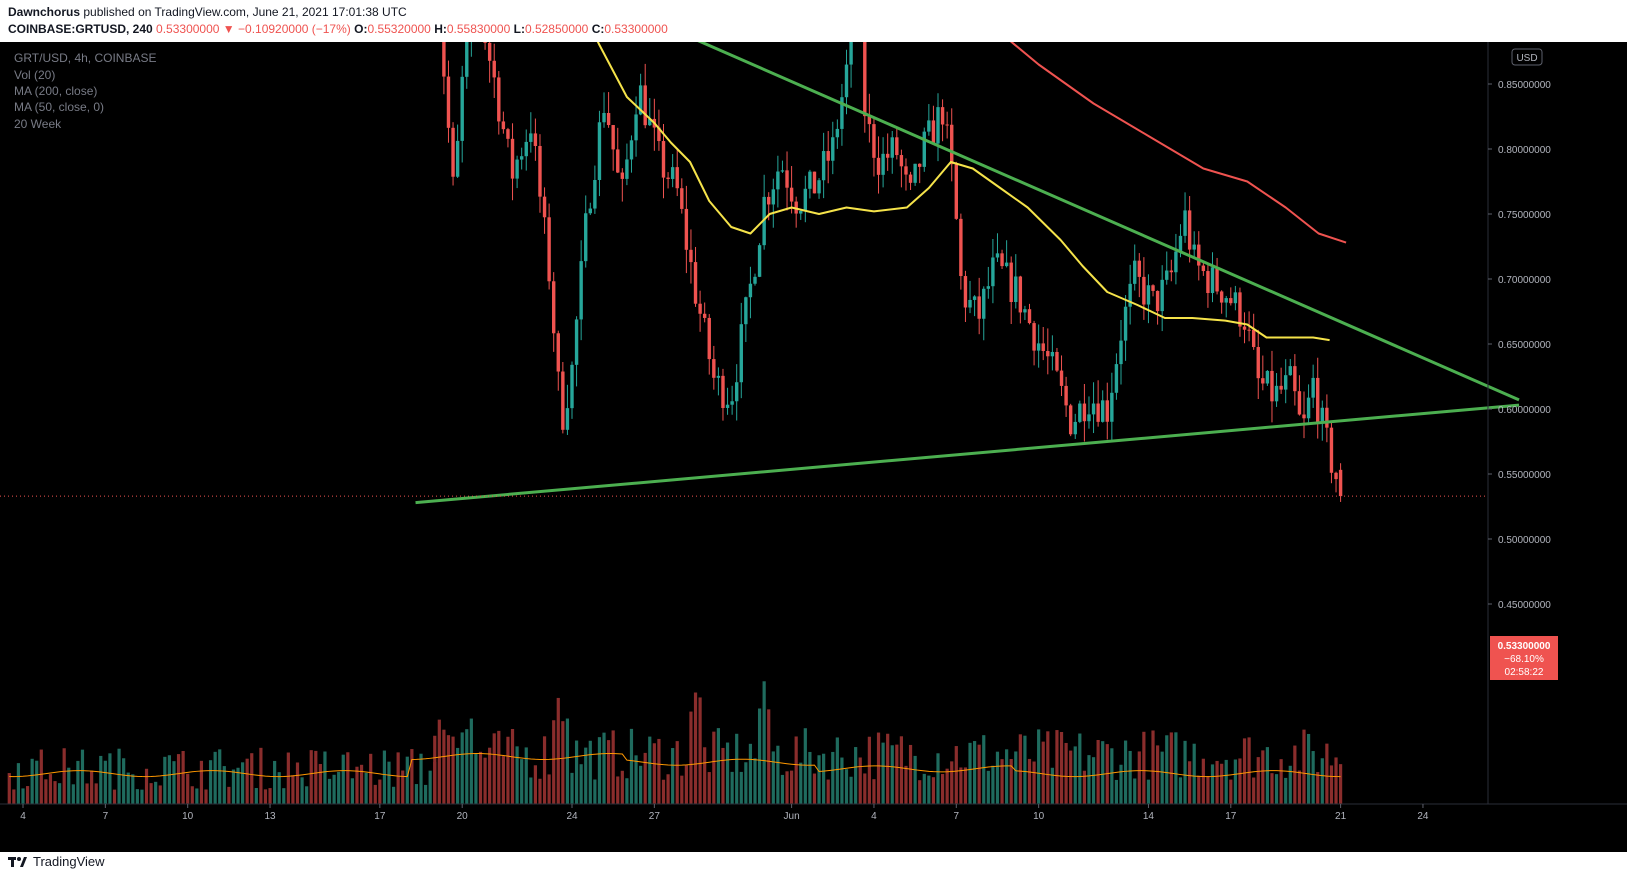 The width and height of the screenshot is (1627, 872). Describe the element at coordinates (967, 454) in the screenshot. I see `support-trendline` at that location.